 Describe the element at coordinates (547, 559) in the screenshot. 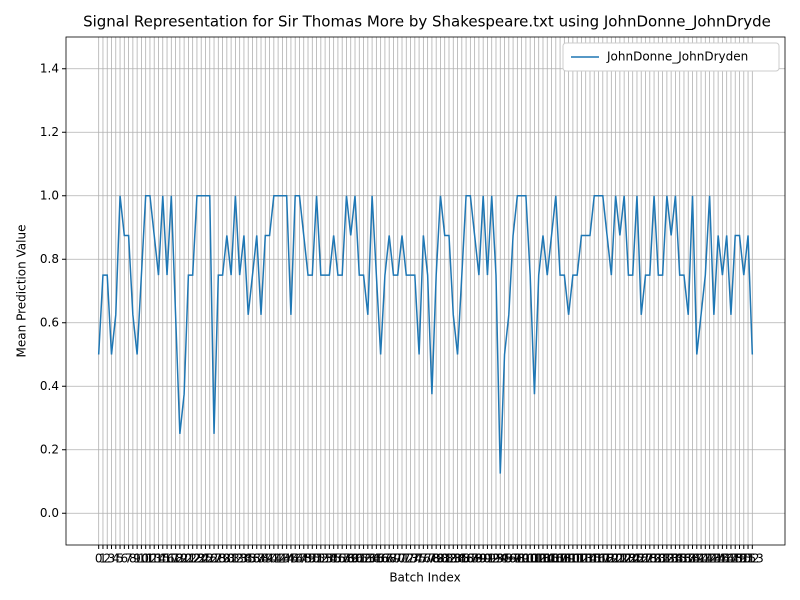

I see `x-tick-label: 105` at that location.